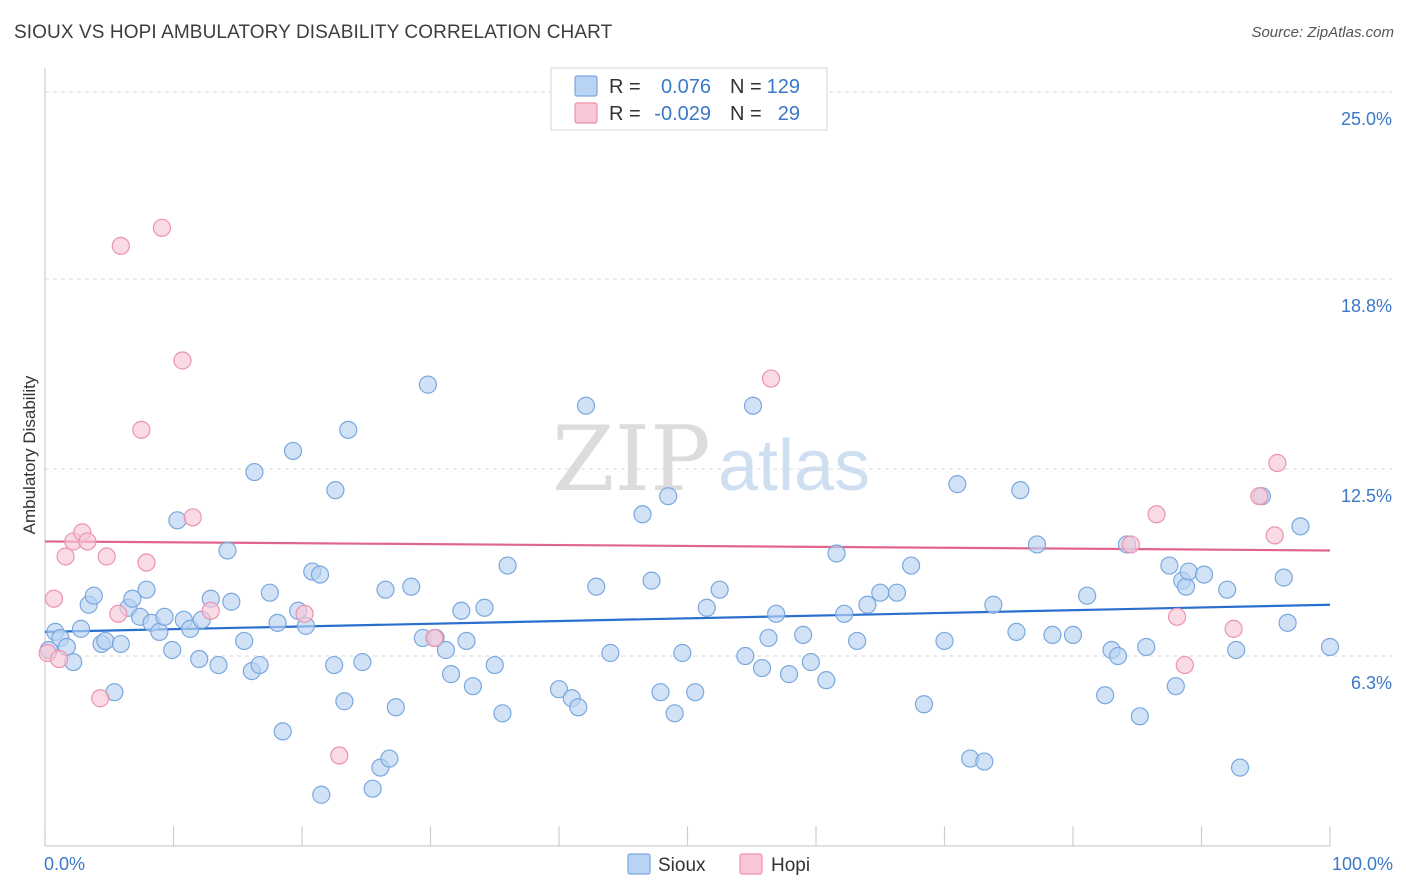 Image resolution: width=1406 pixels, height=892 pixels. Describe the element at coordinates (718, 864) in the screenshot. I see `series-legend: Sioux Hopi` at that location.